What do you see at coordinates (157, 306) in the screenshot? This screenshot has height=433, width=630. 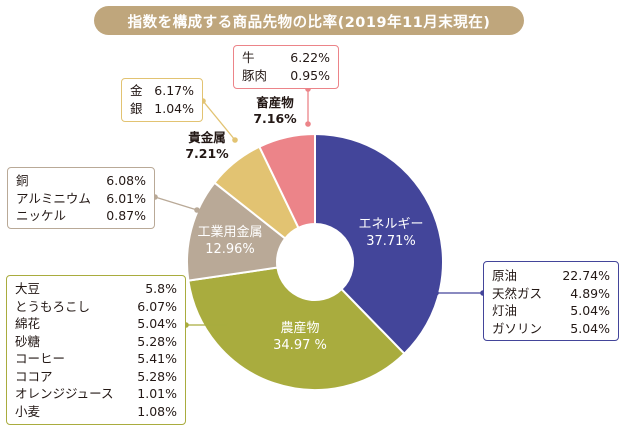 I see `breakdown-item-value: 6.07%` at bounding box center [157, 306].